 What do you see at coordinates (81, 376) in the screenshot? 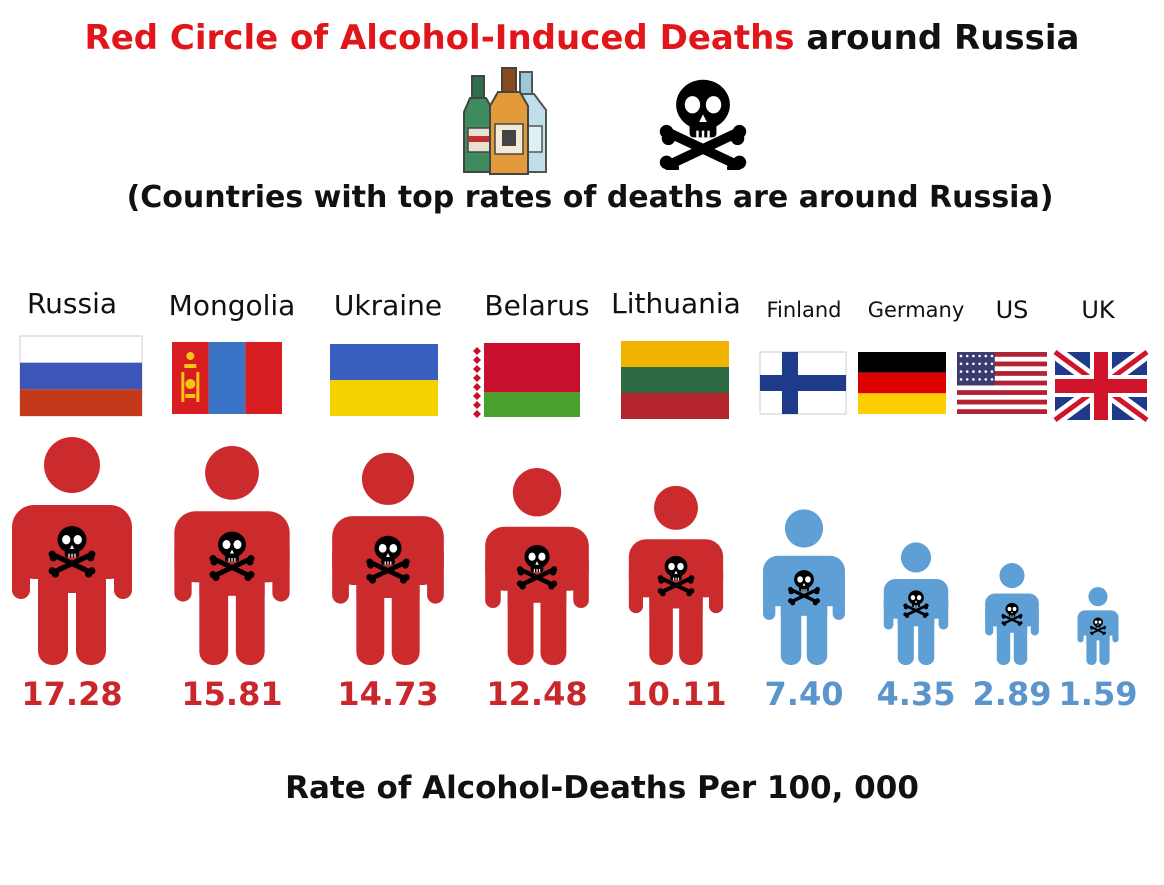
I see `flag-russia-icon` at bounding box center [81, 376].